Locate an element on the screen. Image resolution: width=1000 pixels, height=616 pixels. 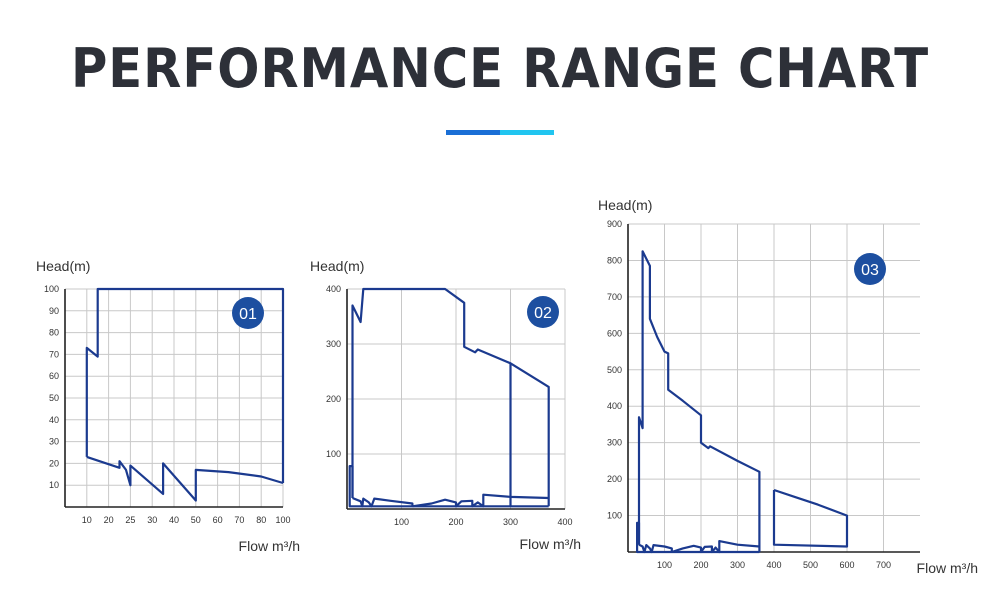
badge-label: 03 is located at coordinates (870, 270).